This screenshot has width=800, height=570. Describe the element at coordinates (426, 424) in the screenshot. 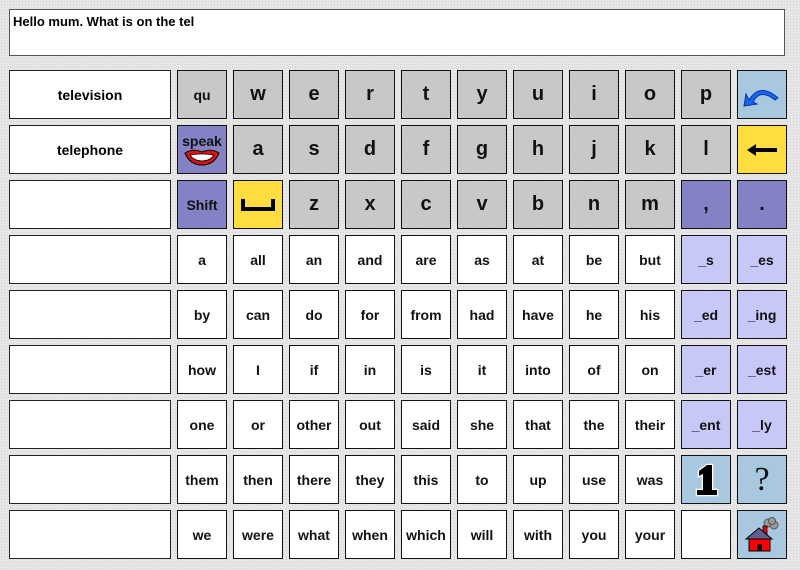

I see `key-said: said` at that location.